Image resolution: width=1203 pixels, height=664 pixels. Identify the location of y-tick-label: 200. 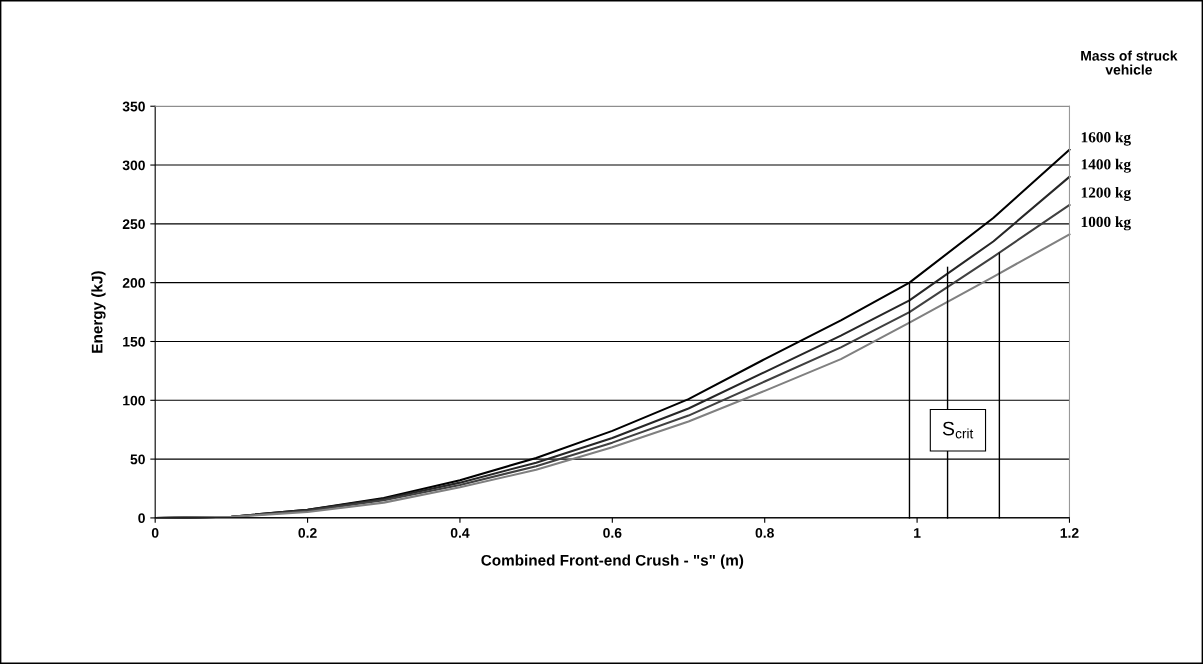
(133, 283).